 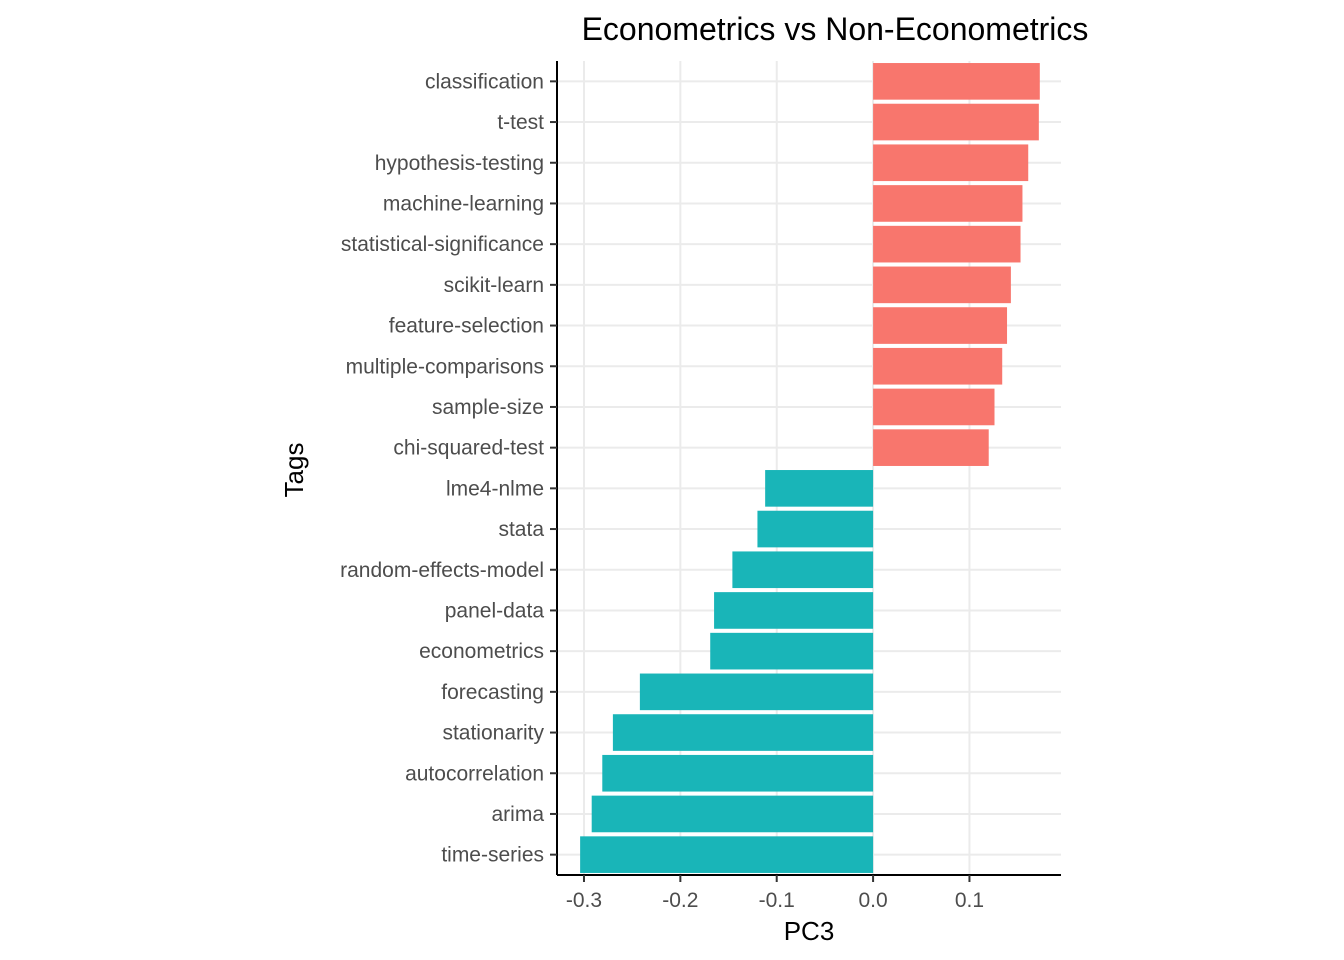 I want to click on y-tick-label: feature-selection, so click(x=466, y=326).